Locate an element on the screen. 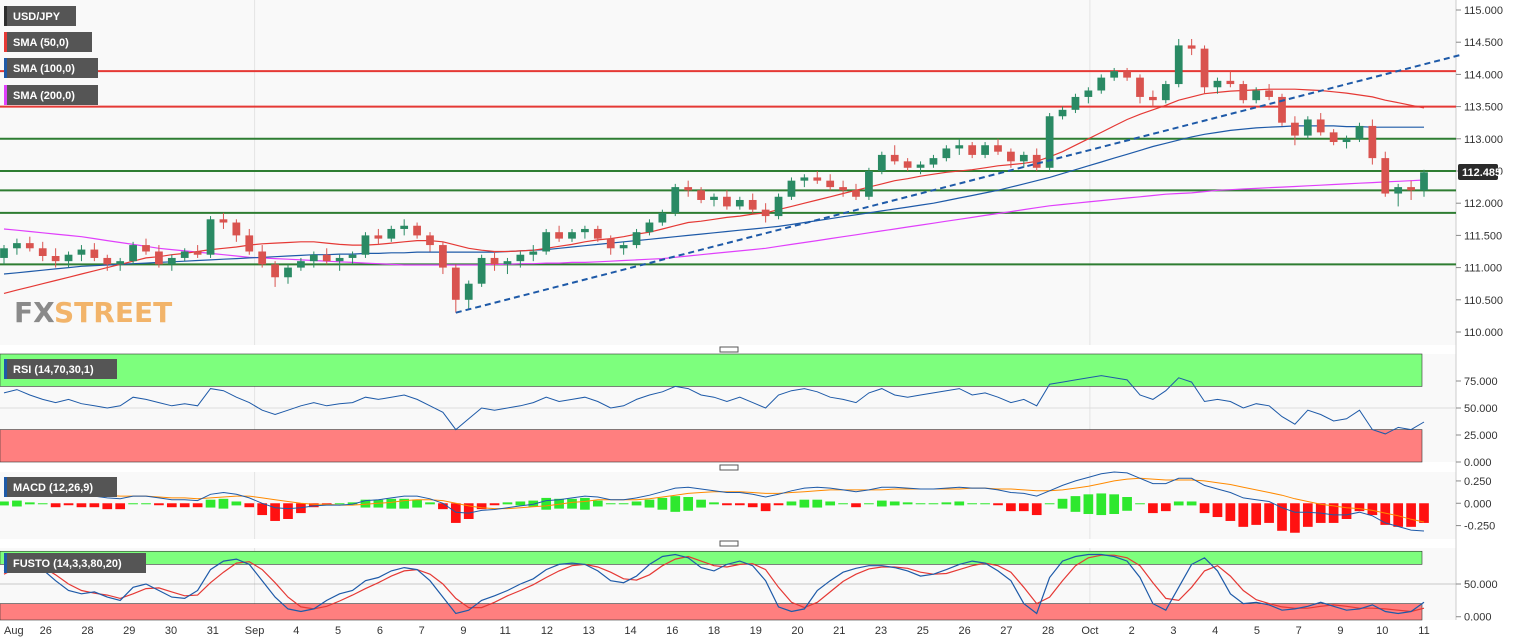 Image resolution: width=1531 pixels, height=643 pixels. fxstreet-logo: FX STREET is located at coordinates (93, 312).